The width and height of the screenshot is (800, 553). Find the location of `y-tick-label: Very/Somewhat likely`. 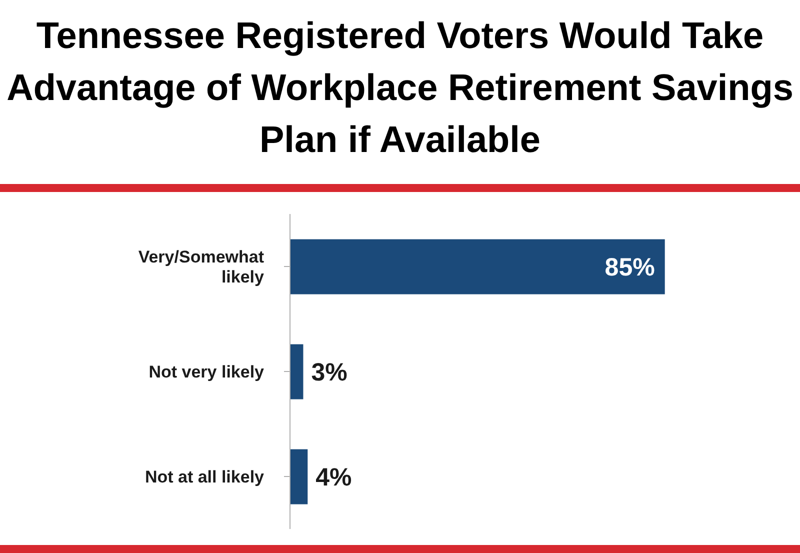

y-tick-label: Very/Somewhat likely is located at coordinates (201, 267).